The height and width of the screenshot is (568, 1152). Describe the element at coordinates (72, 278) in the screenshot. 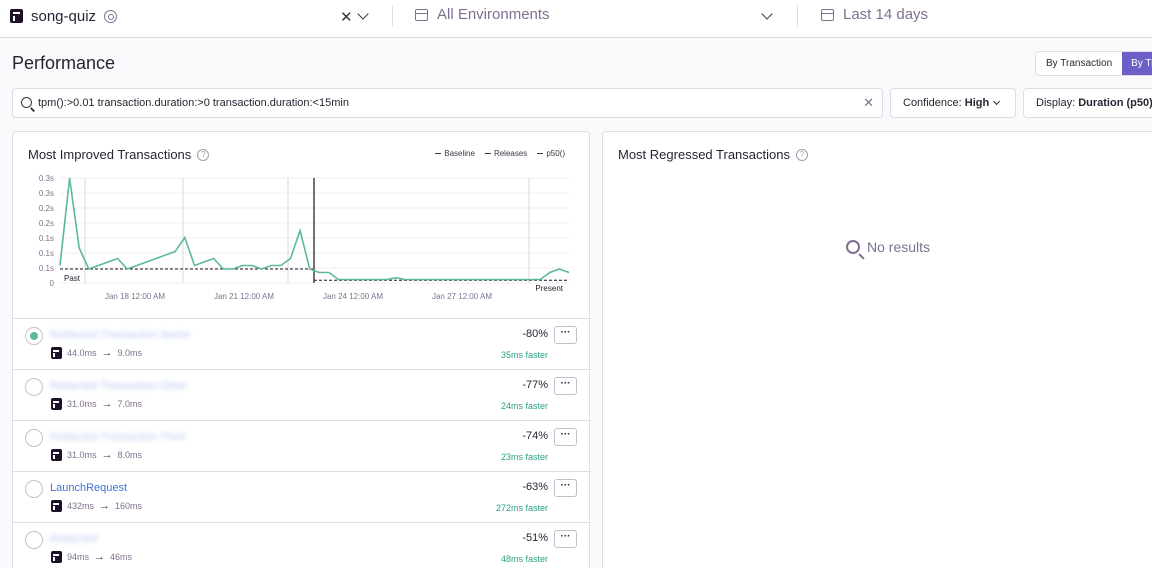

I see `past-label: Past` at that location.